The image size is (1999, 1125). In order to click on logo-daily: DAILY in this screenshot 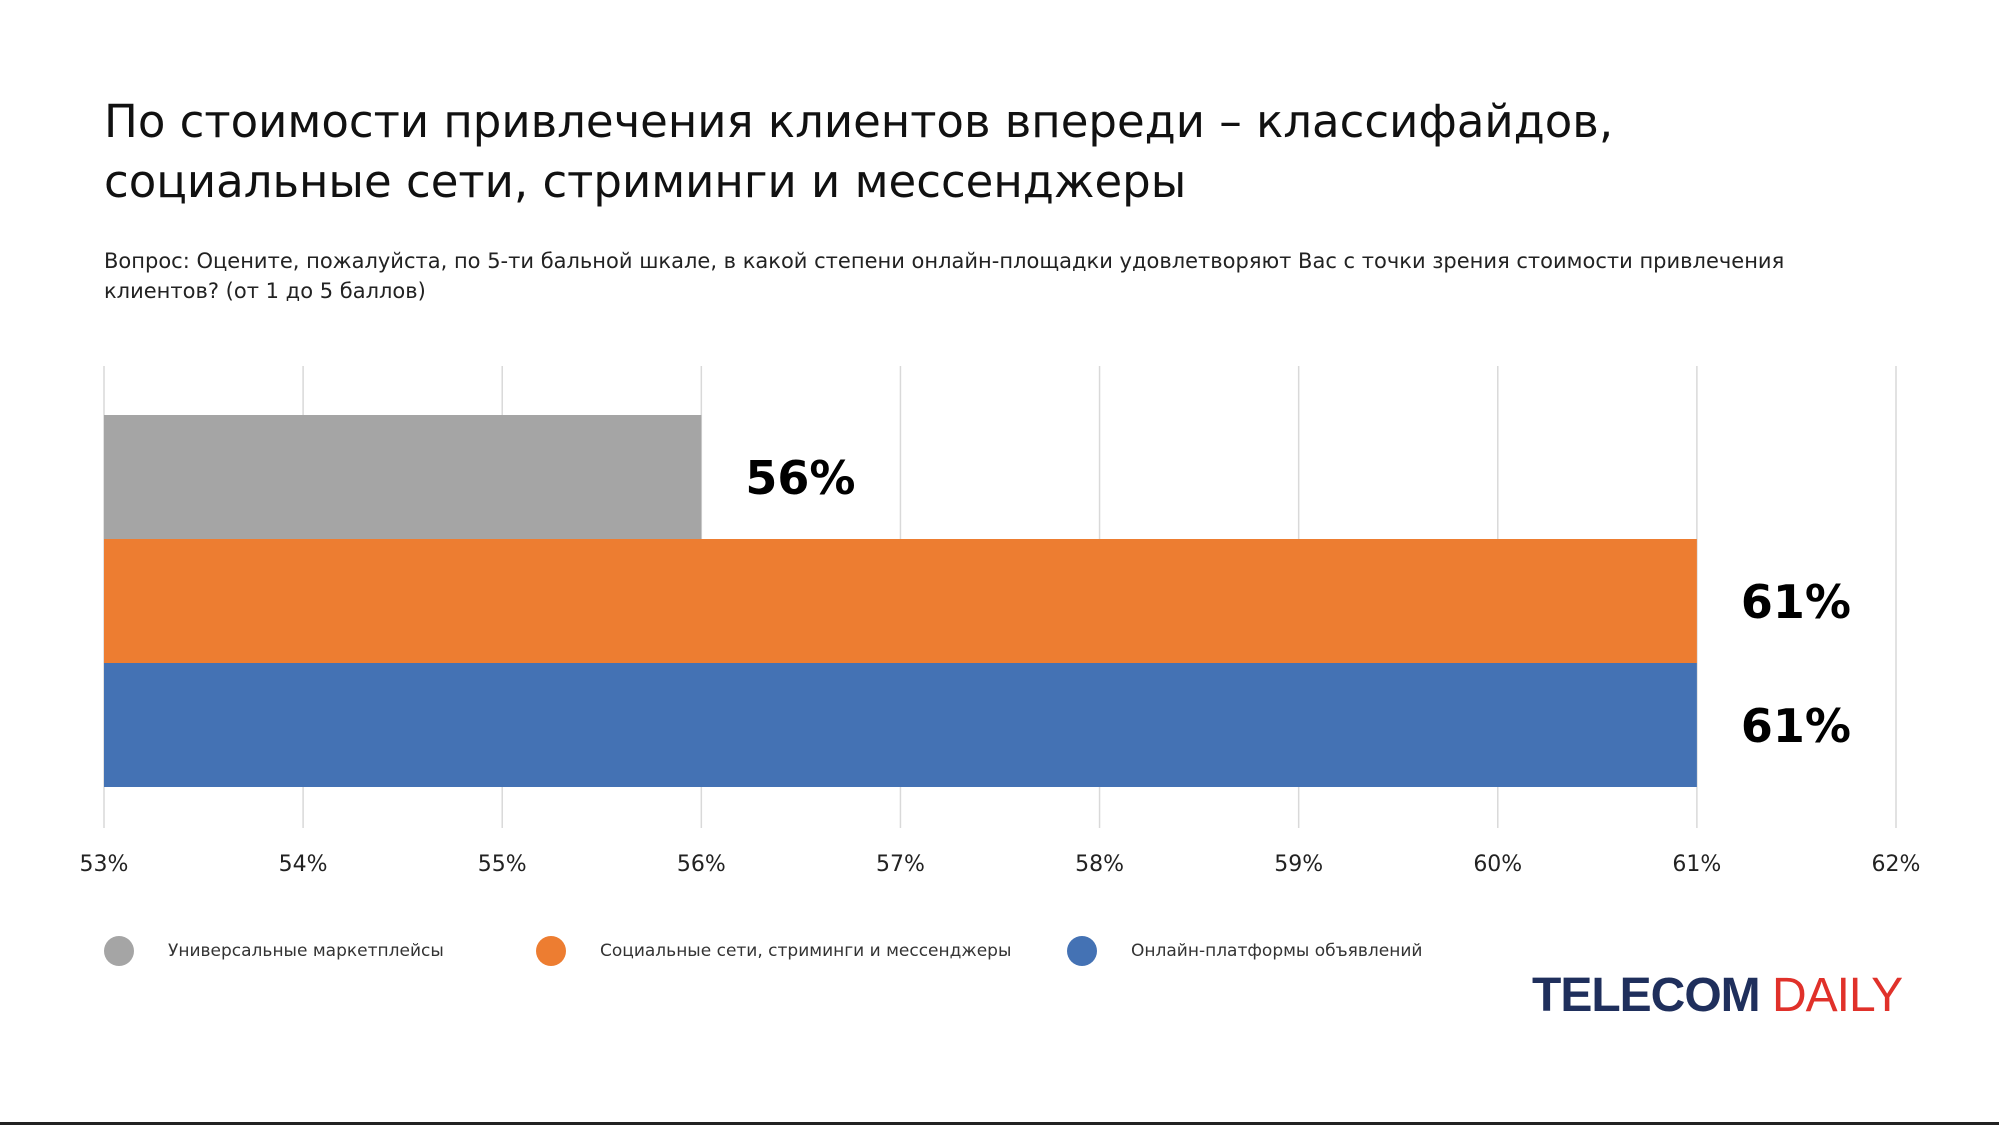, I will do `click(1837, 995)`.